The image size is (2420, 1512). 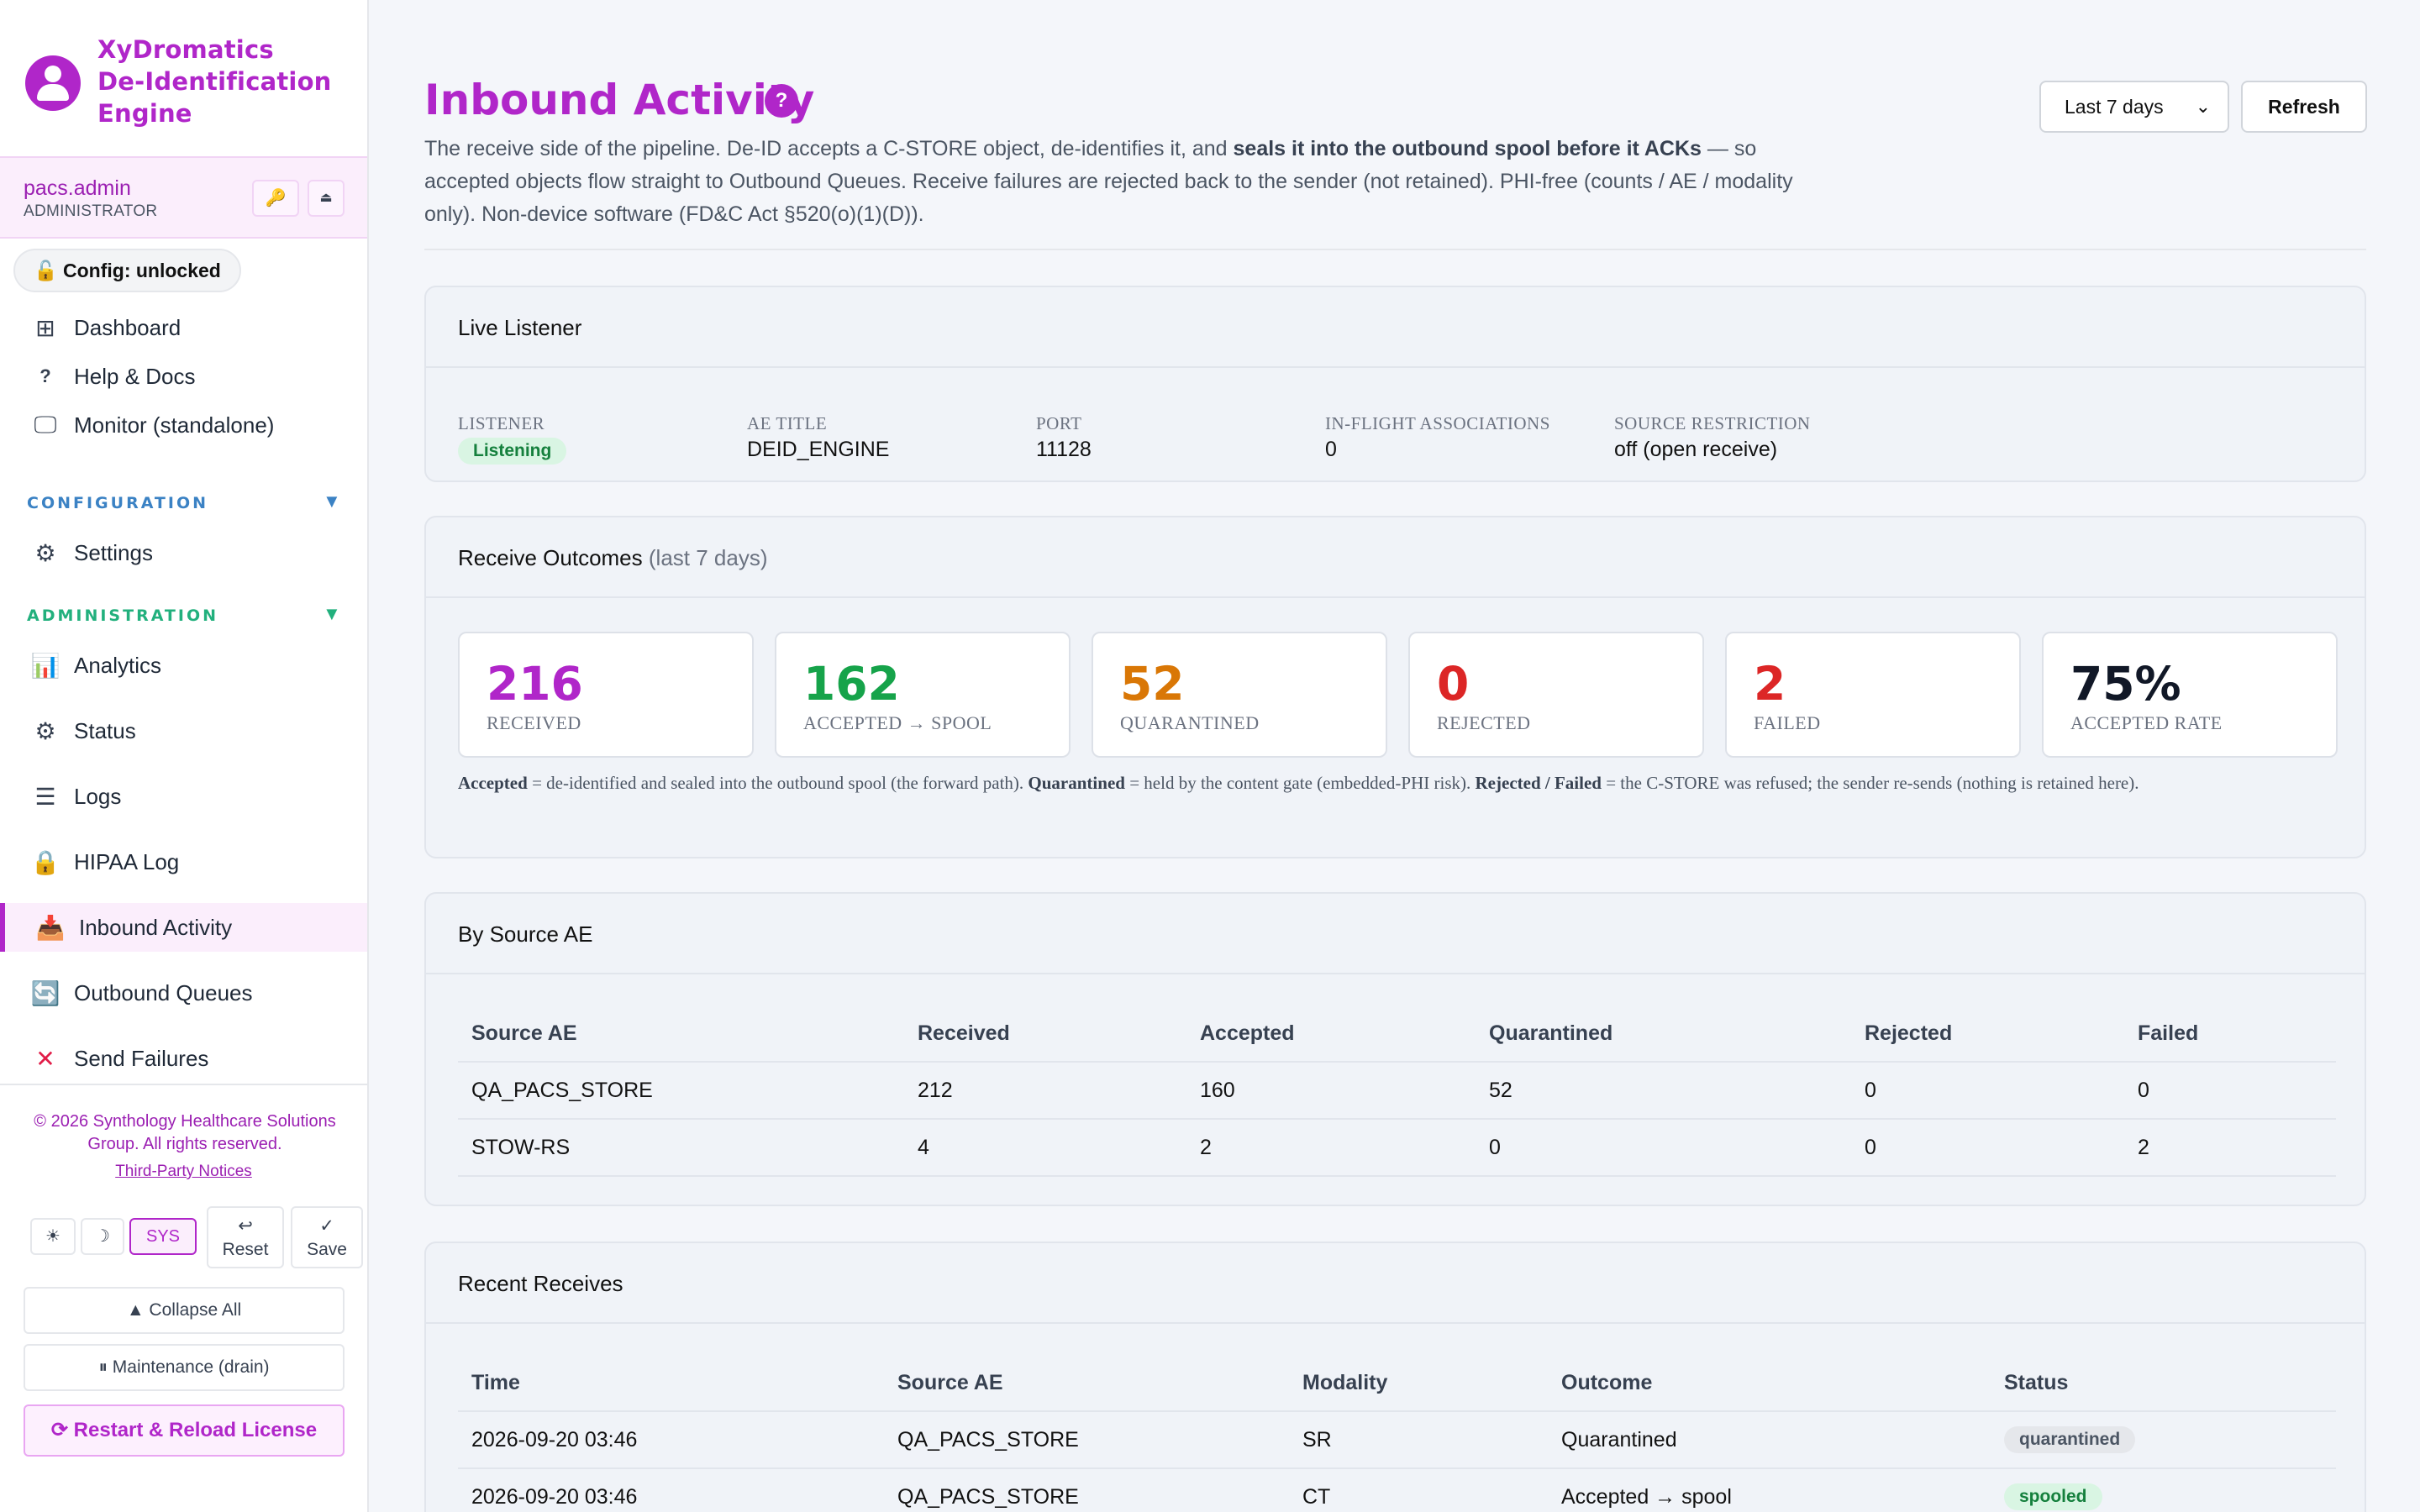 What do you see at coordinates (45, 665) in the screenshot?
I see `analytics-icon: 📊` at bounding box center [45, 665].